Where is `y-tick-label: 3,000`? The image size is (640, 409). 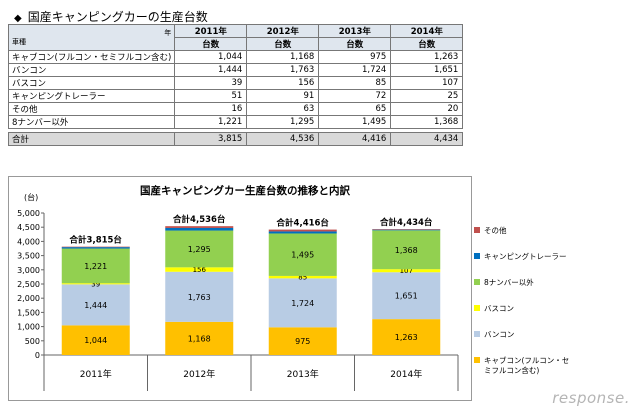 y-tick-label: 3,000 is located at coordinates (28, 270).